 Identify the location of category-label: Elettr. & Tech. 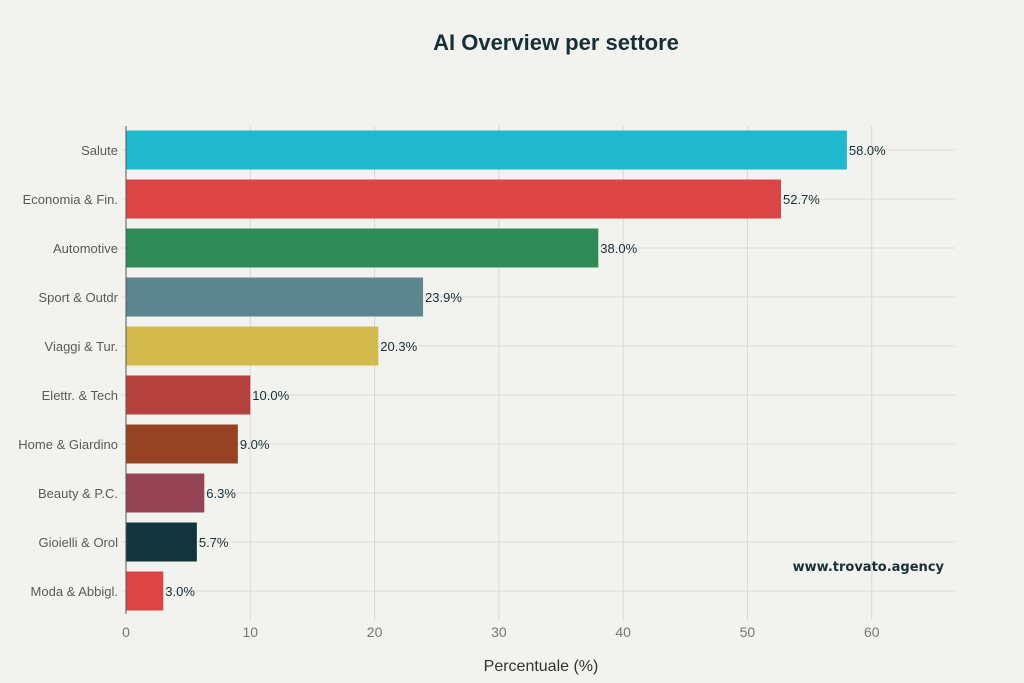
(80, 395).